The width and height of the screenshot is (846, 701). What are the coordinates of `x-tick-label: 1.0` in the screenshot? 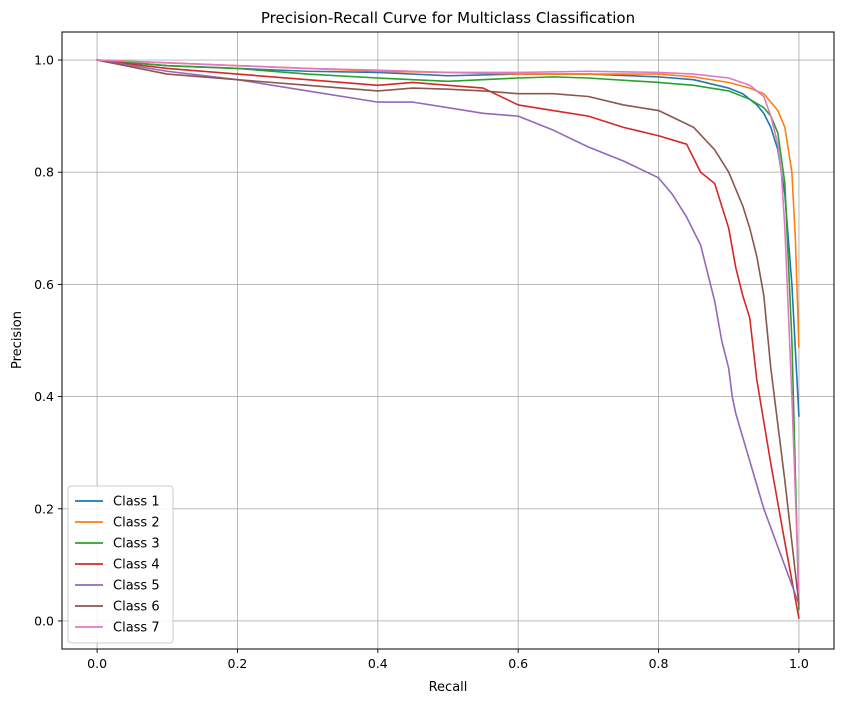 It's located at (799, 663).